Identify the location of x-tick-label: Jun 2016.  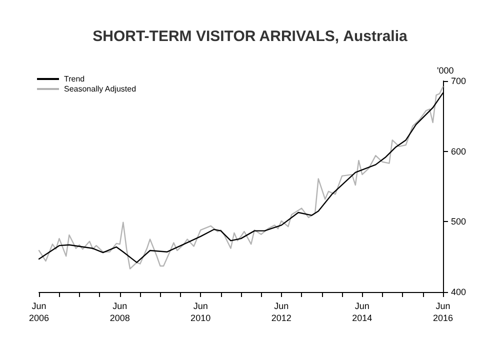
(443, 312).